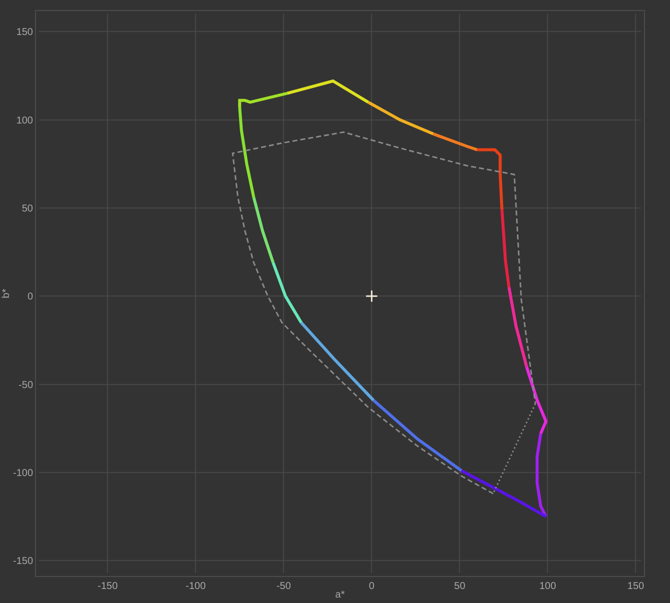  I want to click on x-tick-label: -150, so click(108, 586).